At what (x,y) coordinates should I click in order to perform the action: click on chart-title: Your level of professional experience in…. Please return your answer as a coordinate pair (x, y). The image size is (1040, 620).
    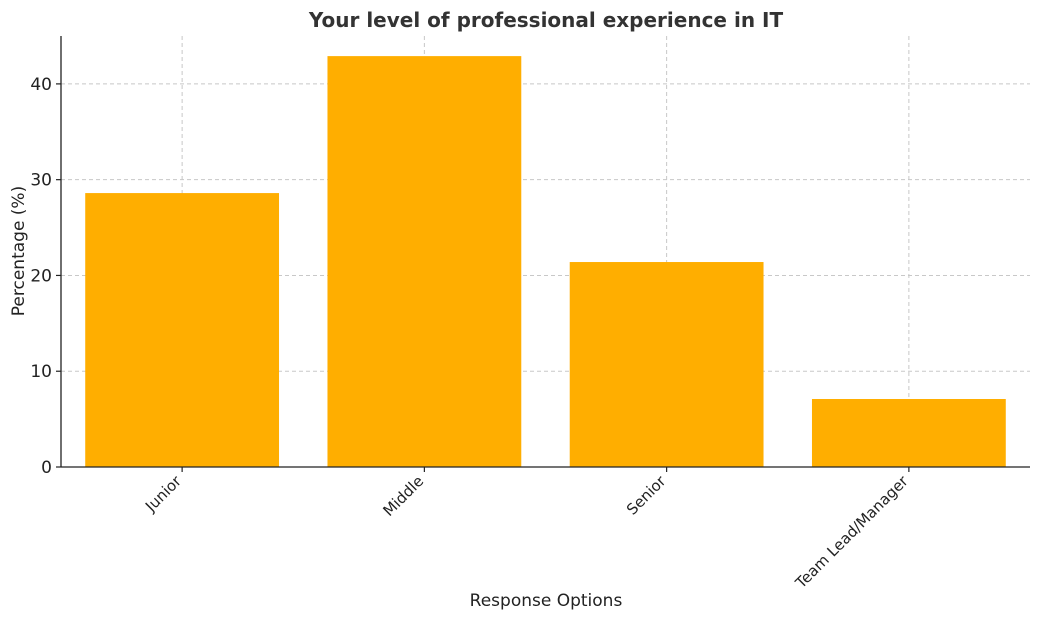
    Looking at the image, I should click on (546, 20).